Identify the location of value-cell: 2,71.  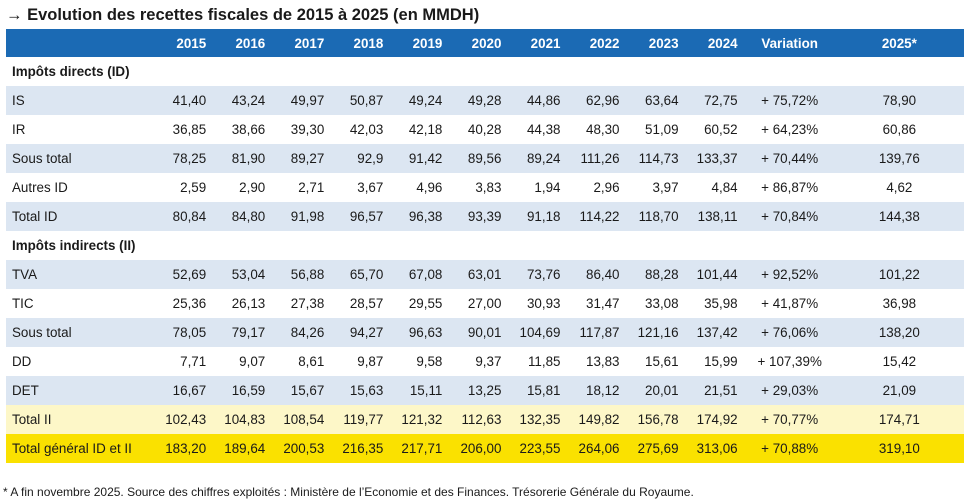
(302, 187).